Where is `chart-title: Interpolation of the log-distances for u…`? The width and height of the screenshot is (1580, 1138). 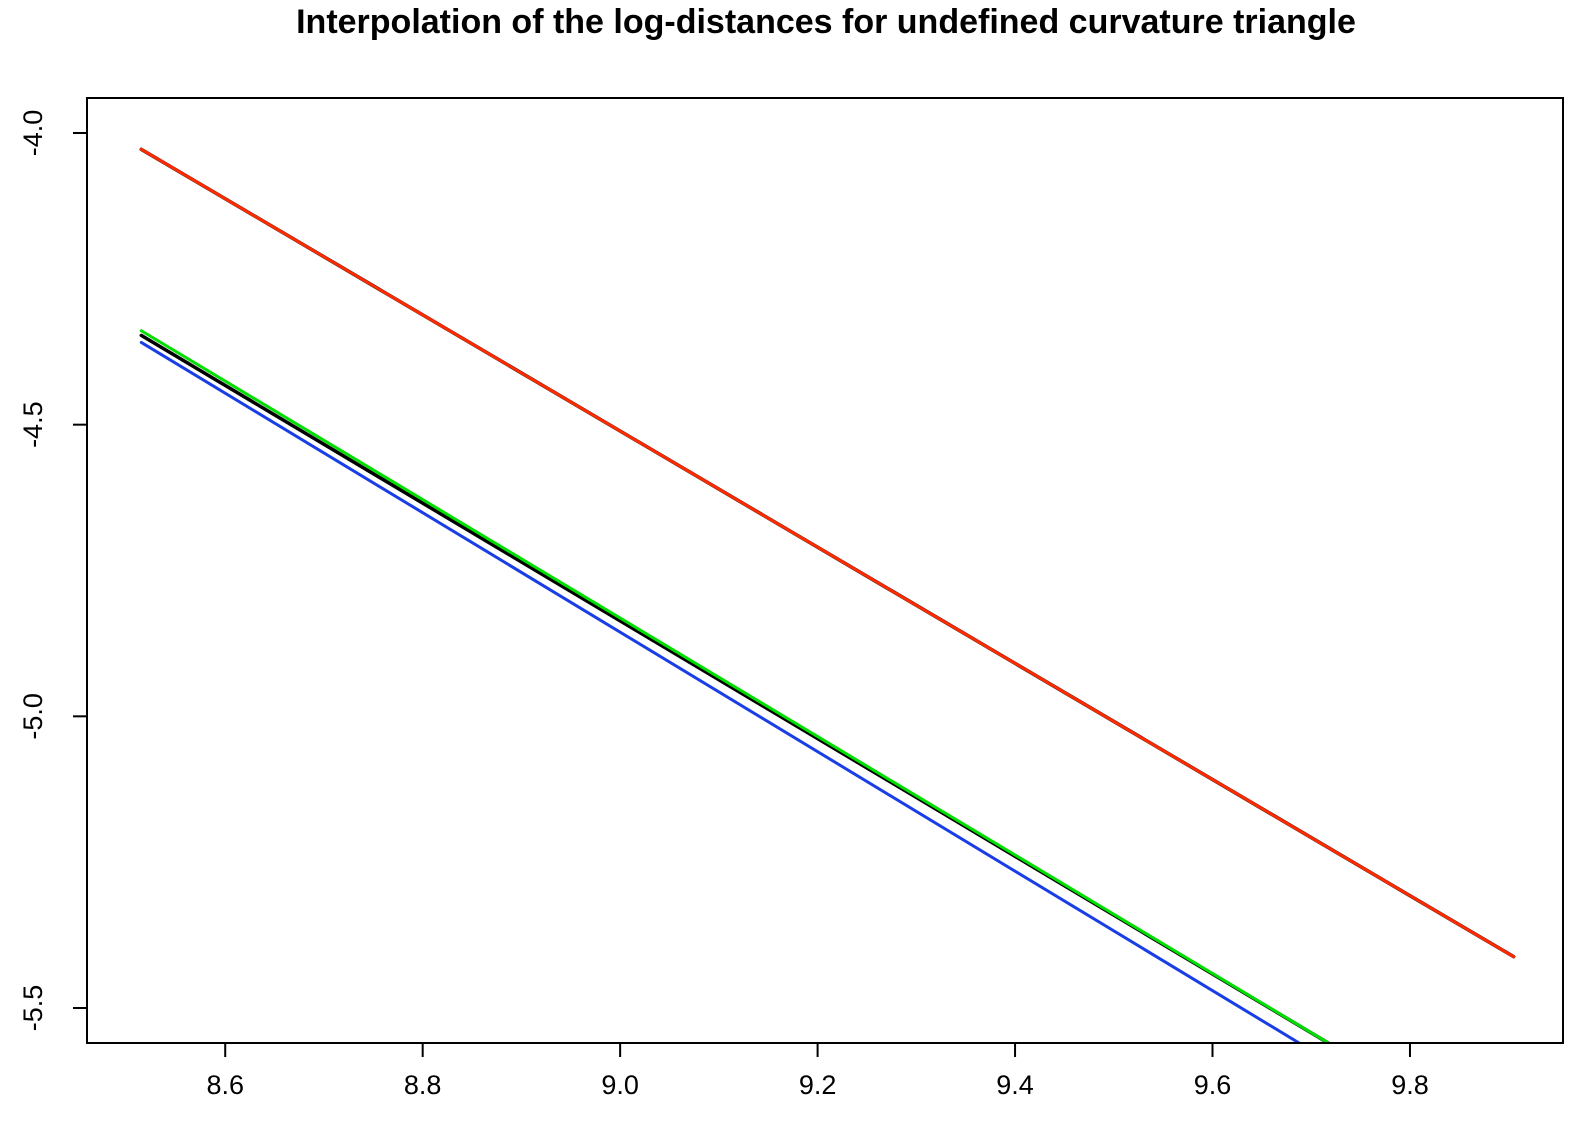
chart-title: Interpolation of the log-distances for u… is located at coordinates (826, 22).